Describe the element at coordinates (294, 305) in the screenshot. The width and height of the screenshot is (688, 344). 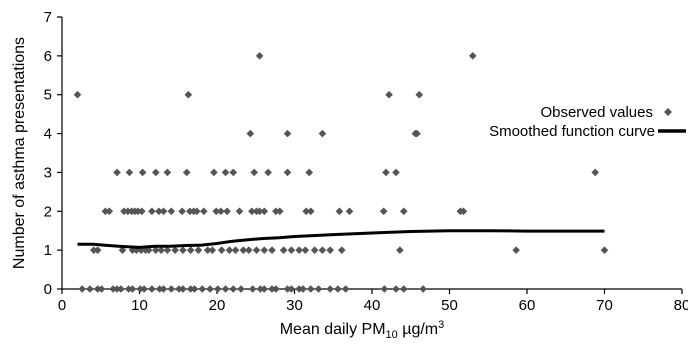
I see `x-tick-label: 30` at that location.